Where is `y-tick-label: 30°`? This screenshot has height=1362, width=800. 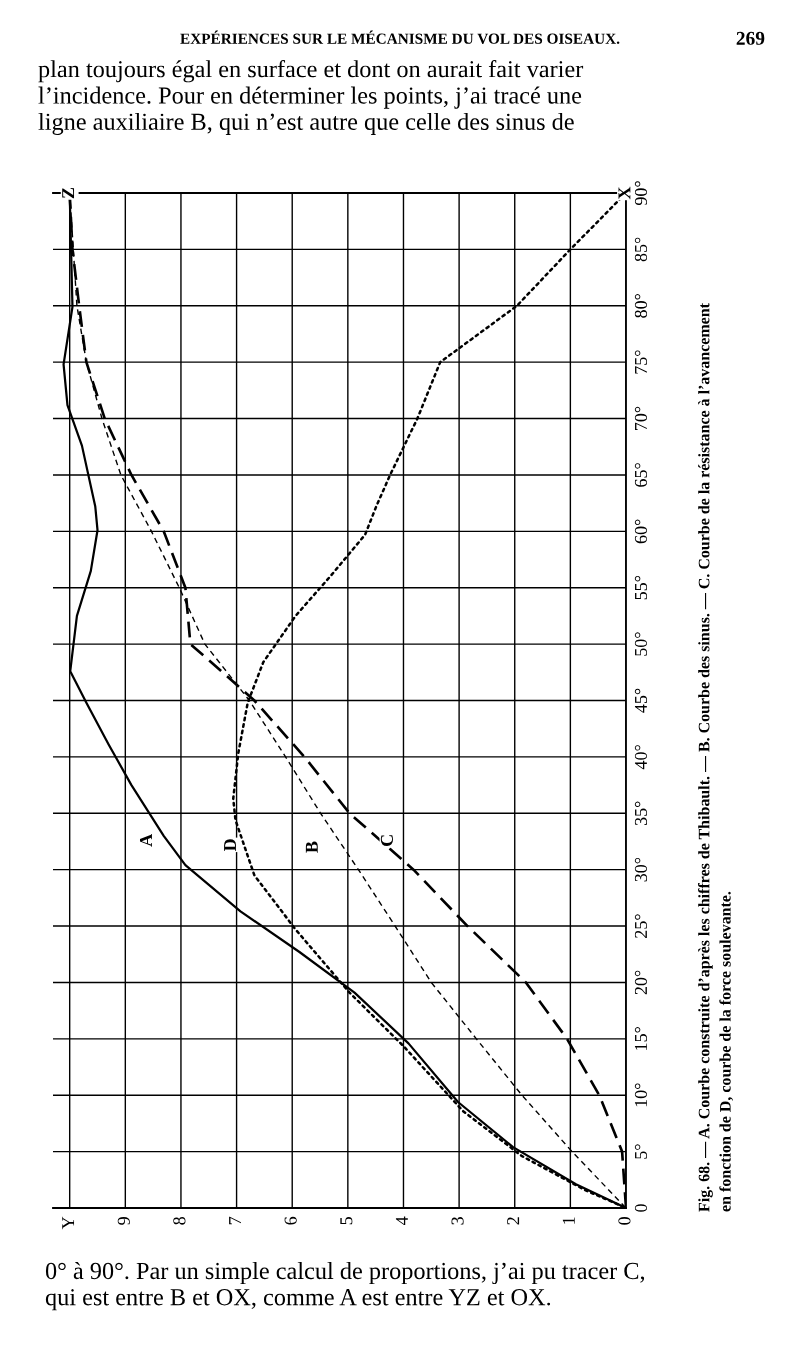 y-tick-label: 30° is located at coordinates (641, 869).